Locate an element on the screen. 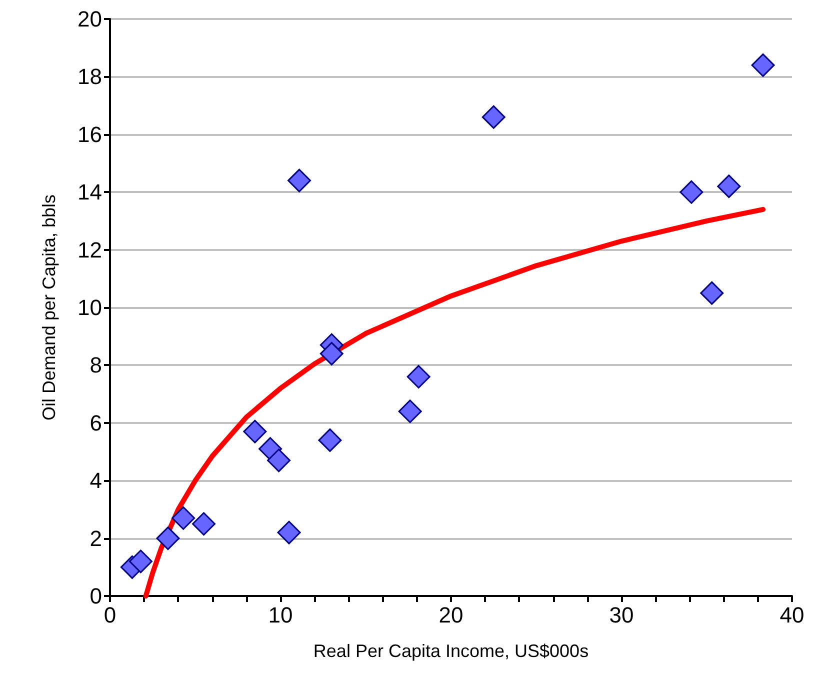 This screenshot has height=700, width=822. y-tick-label: 14 is located at coordinates (90, 192).